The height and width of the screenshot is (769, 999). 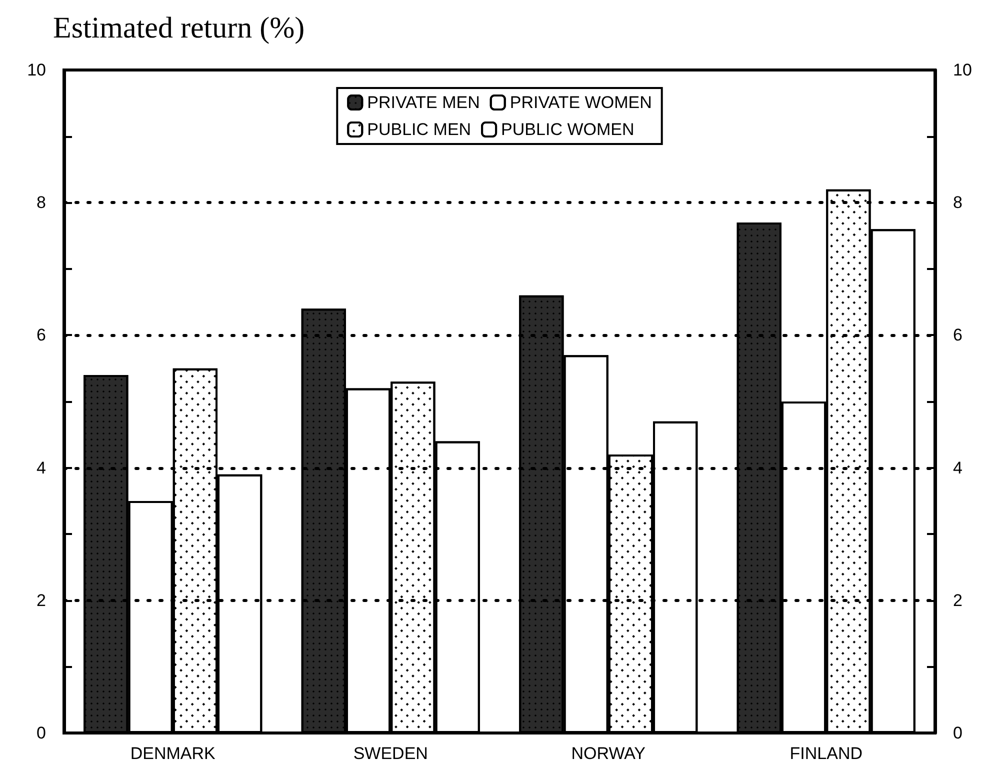 I want to click on y2-tick-label: 6, so click(x=957, y=335).